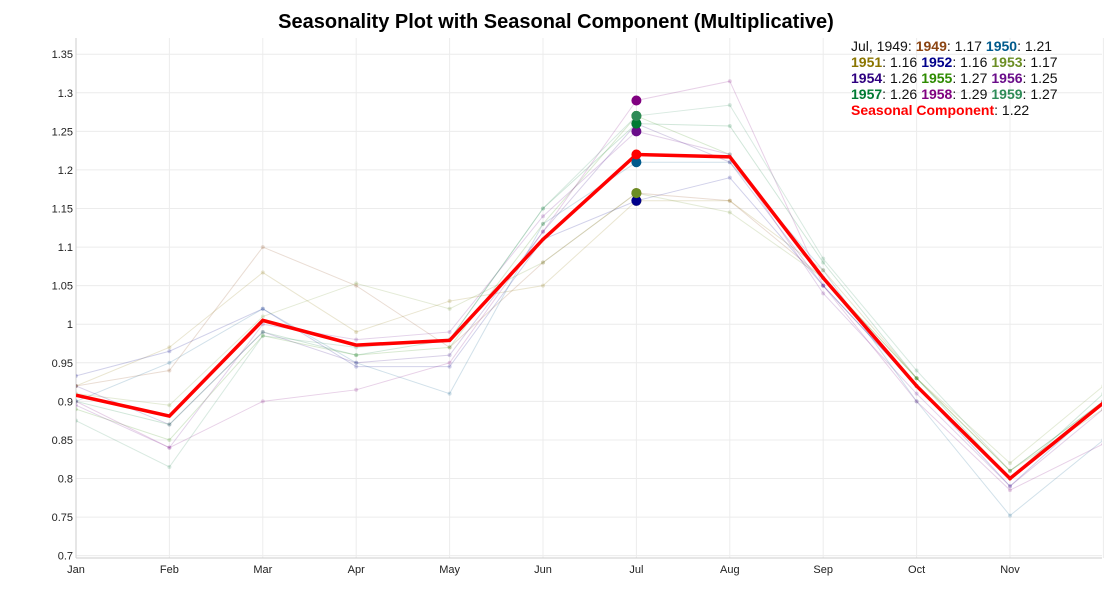  Describe the element at coordinates (1044, 62) in the screenshot. I see `legend-value: 1.17` at that location.